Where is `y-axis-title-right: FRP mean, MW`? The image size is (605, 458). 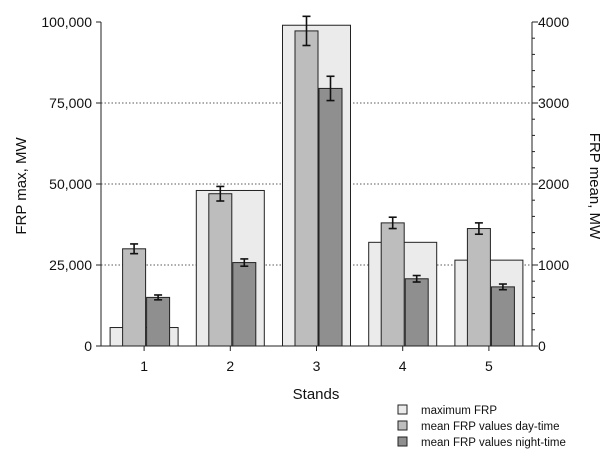
y-axis-title-right: FRP mean, MW is located at coordinates (594, 186).